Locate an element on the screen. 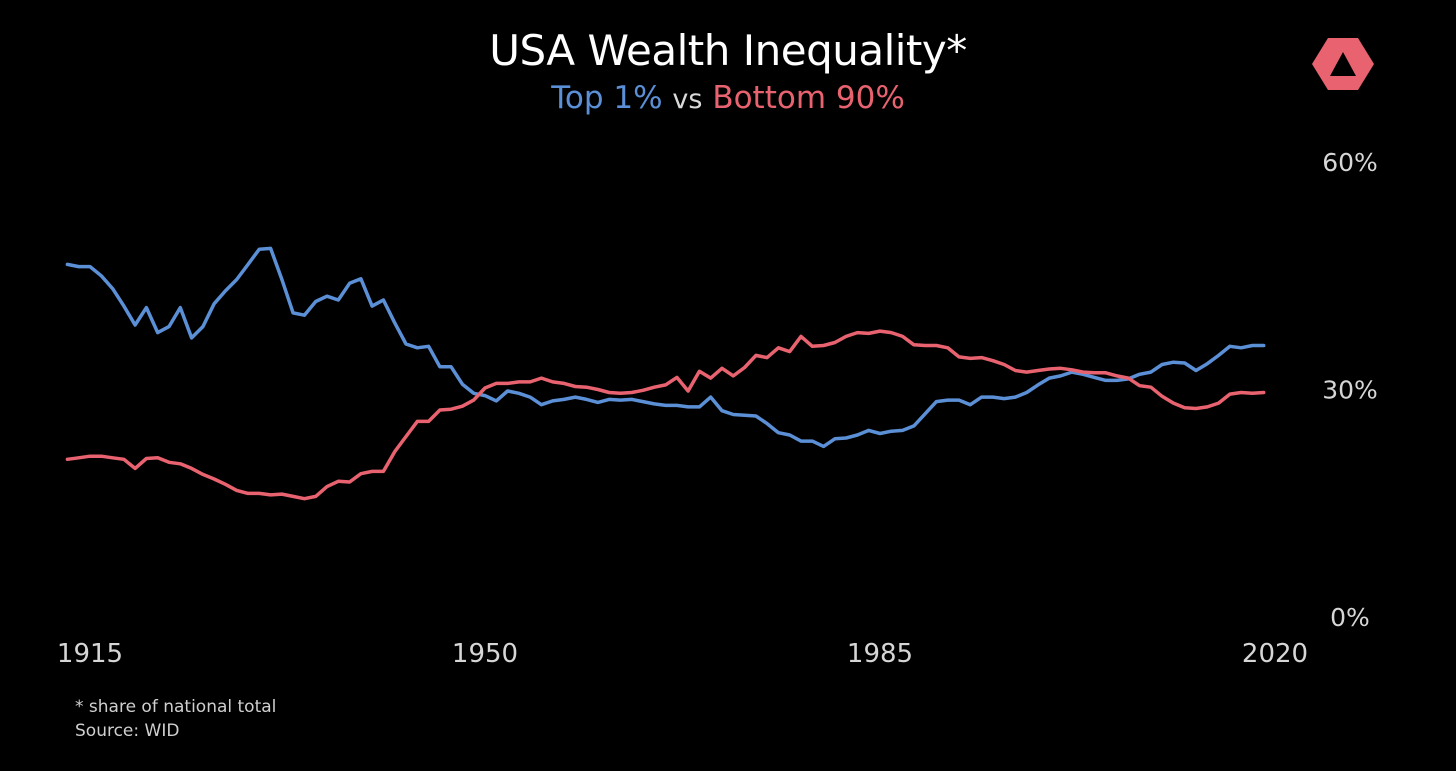  chart-subtitle: Top 1% vs Bottom 90% is located at coordinates (728, 98).